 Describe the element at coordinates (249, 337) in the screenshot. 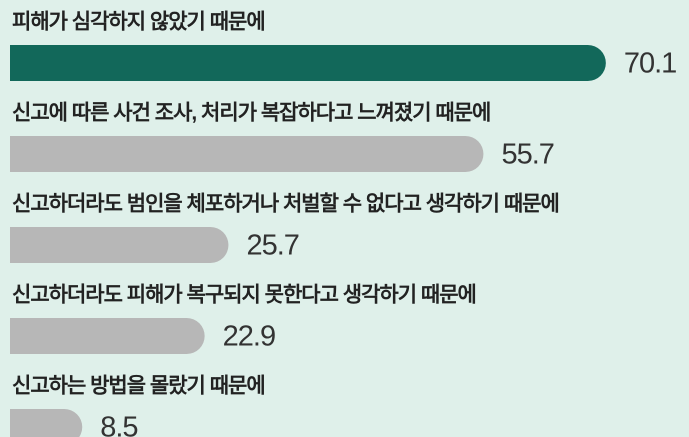

I see `value-label: 22.9` at that location.